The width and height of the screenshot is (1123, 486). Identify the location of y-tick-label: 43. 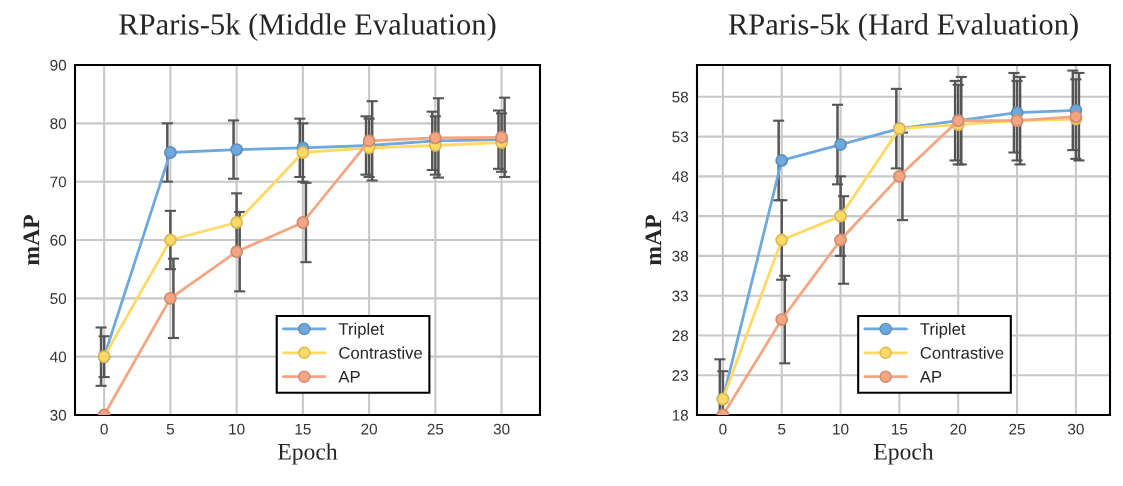
(680, 216).